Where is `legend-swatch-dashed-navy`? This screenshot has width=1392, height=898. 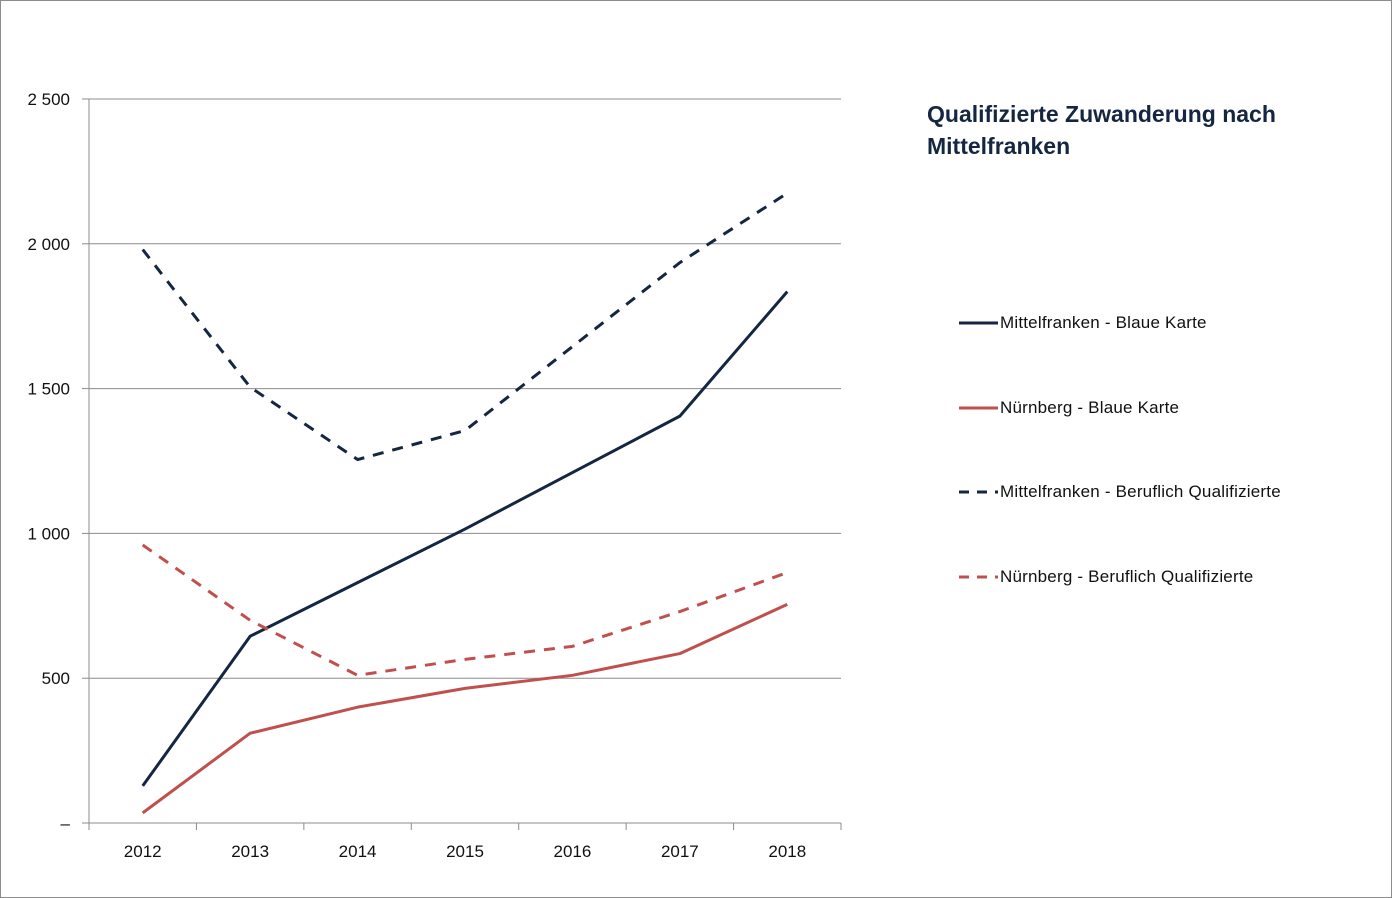 legend-swatch-dashed-navy is located at coordinates (978, 492).